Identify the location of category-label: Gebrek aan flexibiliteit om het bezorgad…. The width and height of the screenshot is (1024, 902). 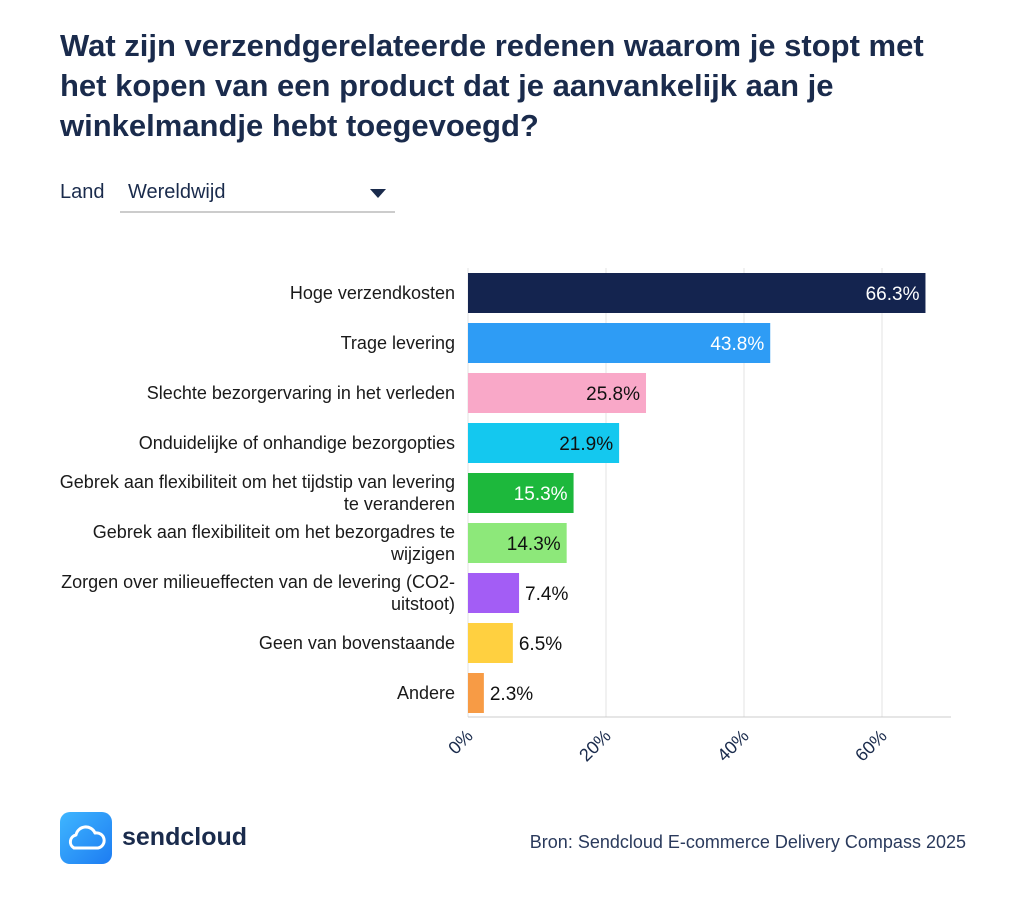
(273, 543).